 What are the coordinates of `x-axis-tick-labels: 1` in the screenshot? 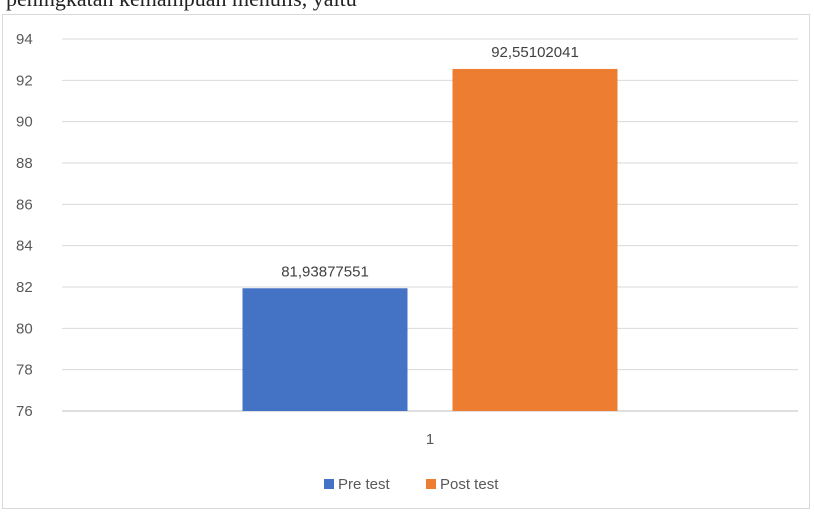 It's located at (430, 439).